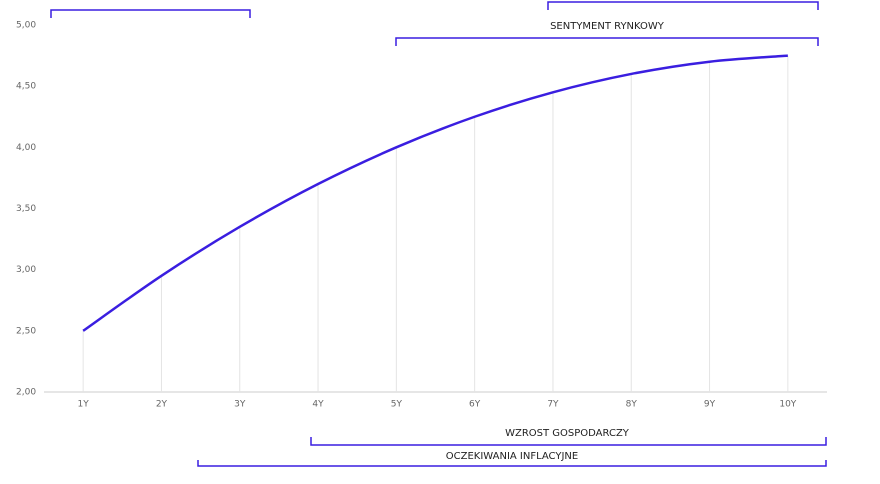 The image size is (880, 484). I want to click on annotation: WZROST GOSPODARCZY, so click(567, 433).